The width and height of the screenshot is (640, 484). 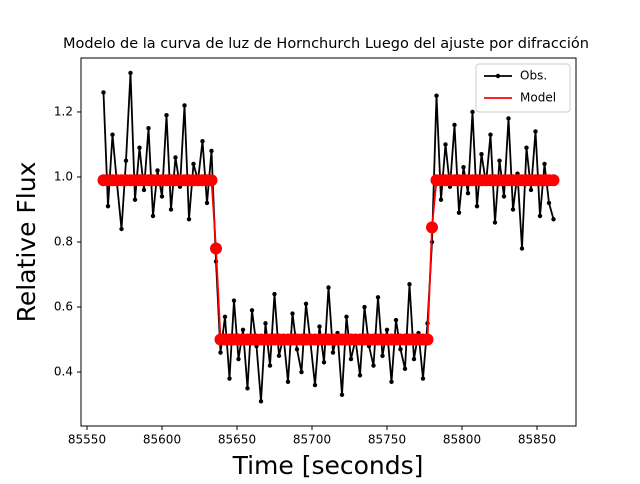 I want to click on y-tick-label: 0.6, so click(x=63, y=307).